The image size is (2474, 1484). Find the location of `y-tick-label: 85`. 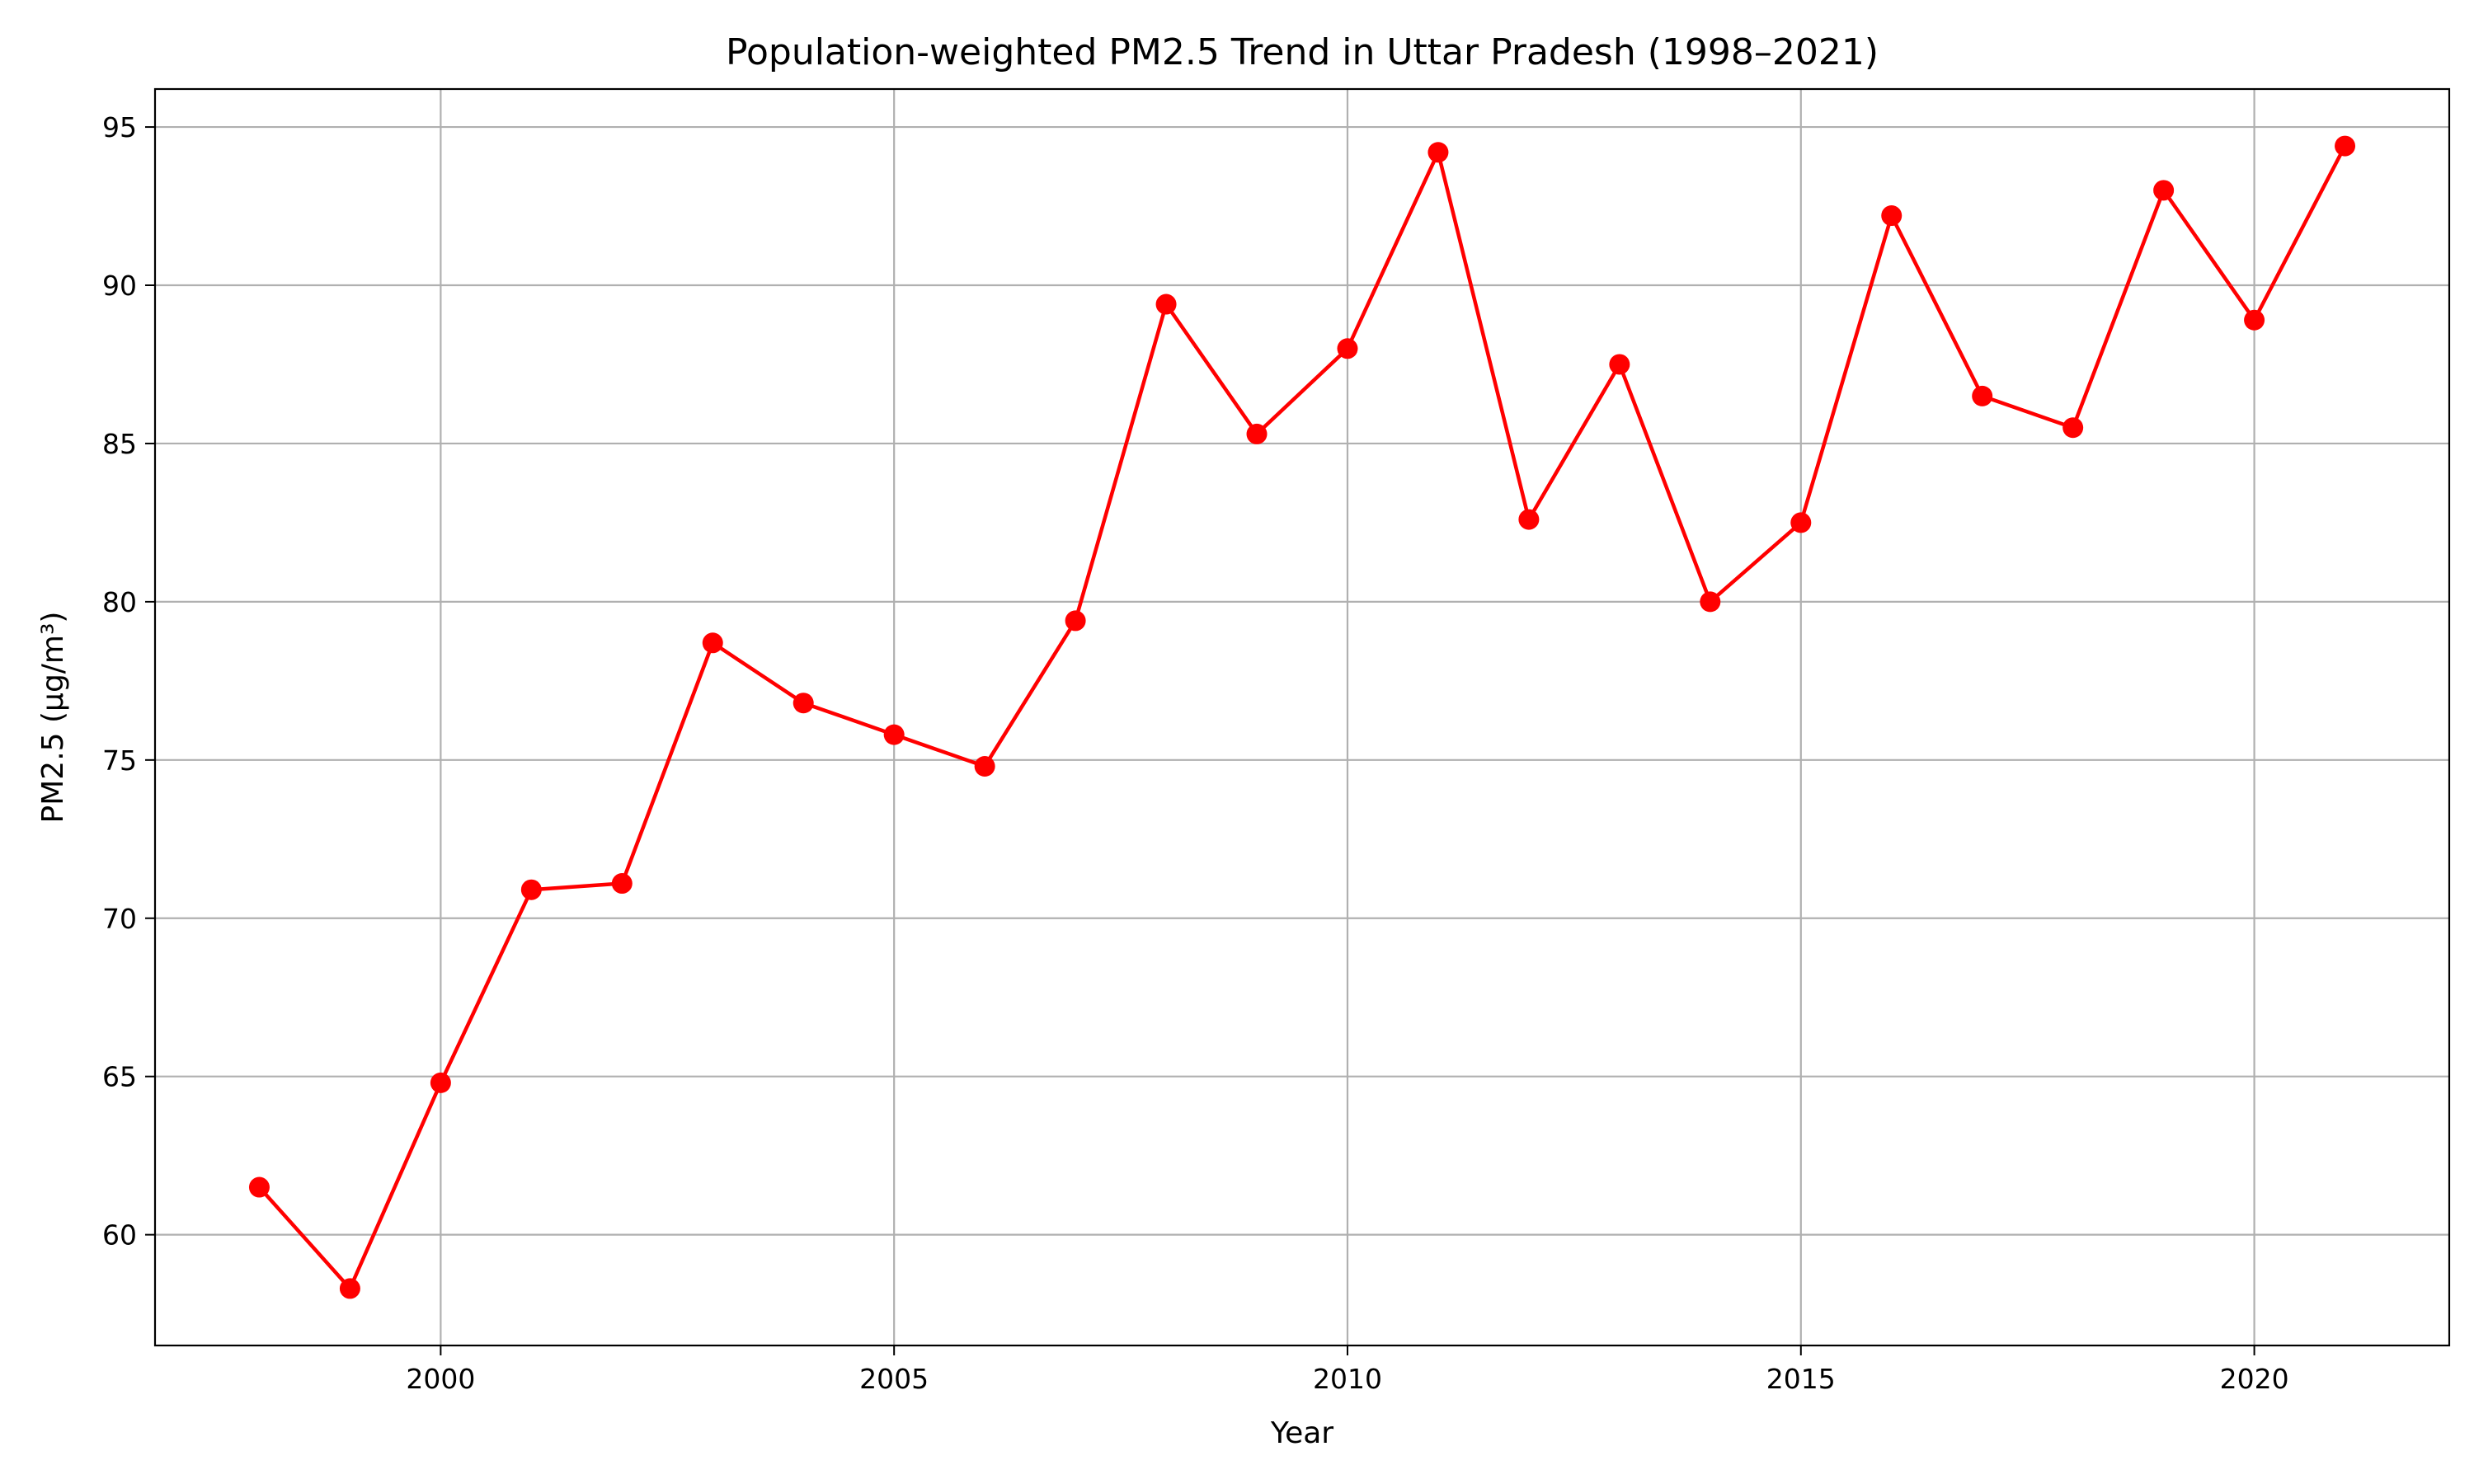

y-tick-label: 85 is located at coordinates (119, 444).